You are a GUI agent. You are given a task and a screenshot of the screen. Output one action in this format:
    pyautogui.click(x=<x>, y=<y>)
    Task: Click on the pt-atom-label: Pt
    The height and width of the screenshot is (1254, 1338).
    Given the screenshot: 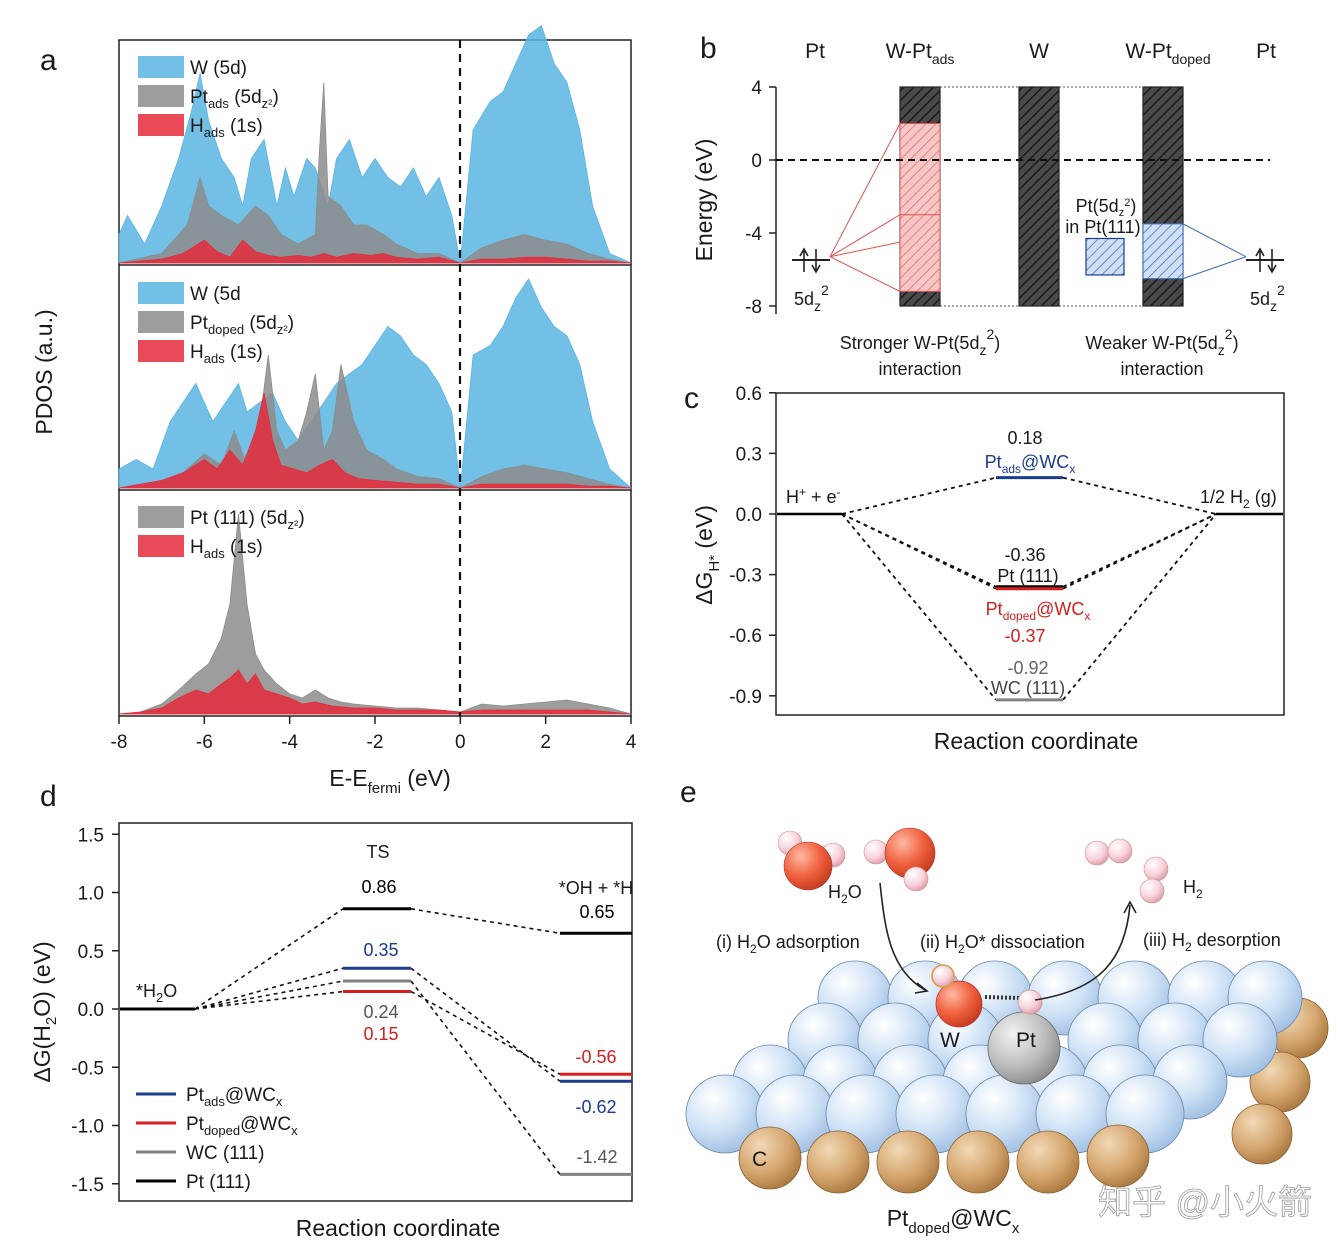 What is the action you would take?
    pyautogui.click(x=1026, y=1040)
    